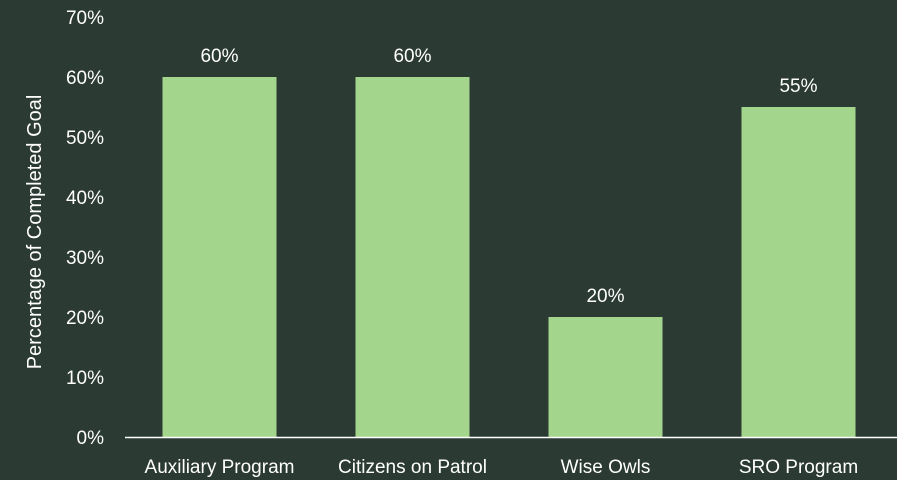 The width and height of the screenshot is (897, 480). I want to click on y-tick-label: 30%, so click(85, 258).